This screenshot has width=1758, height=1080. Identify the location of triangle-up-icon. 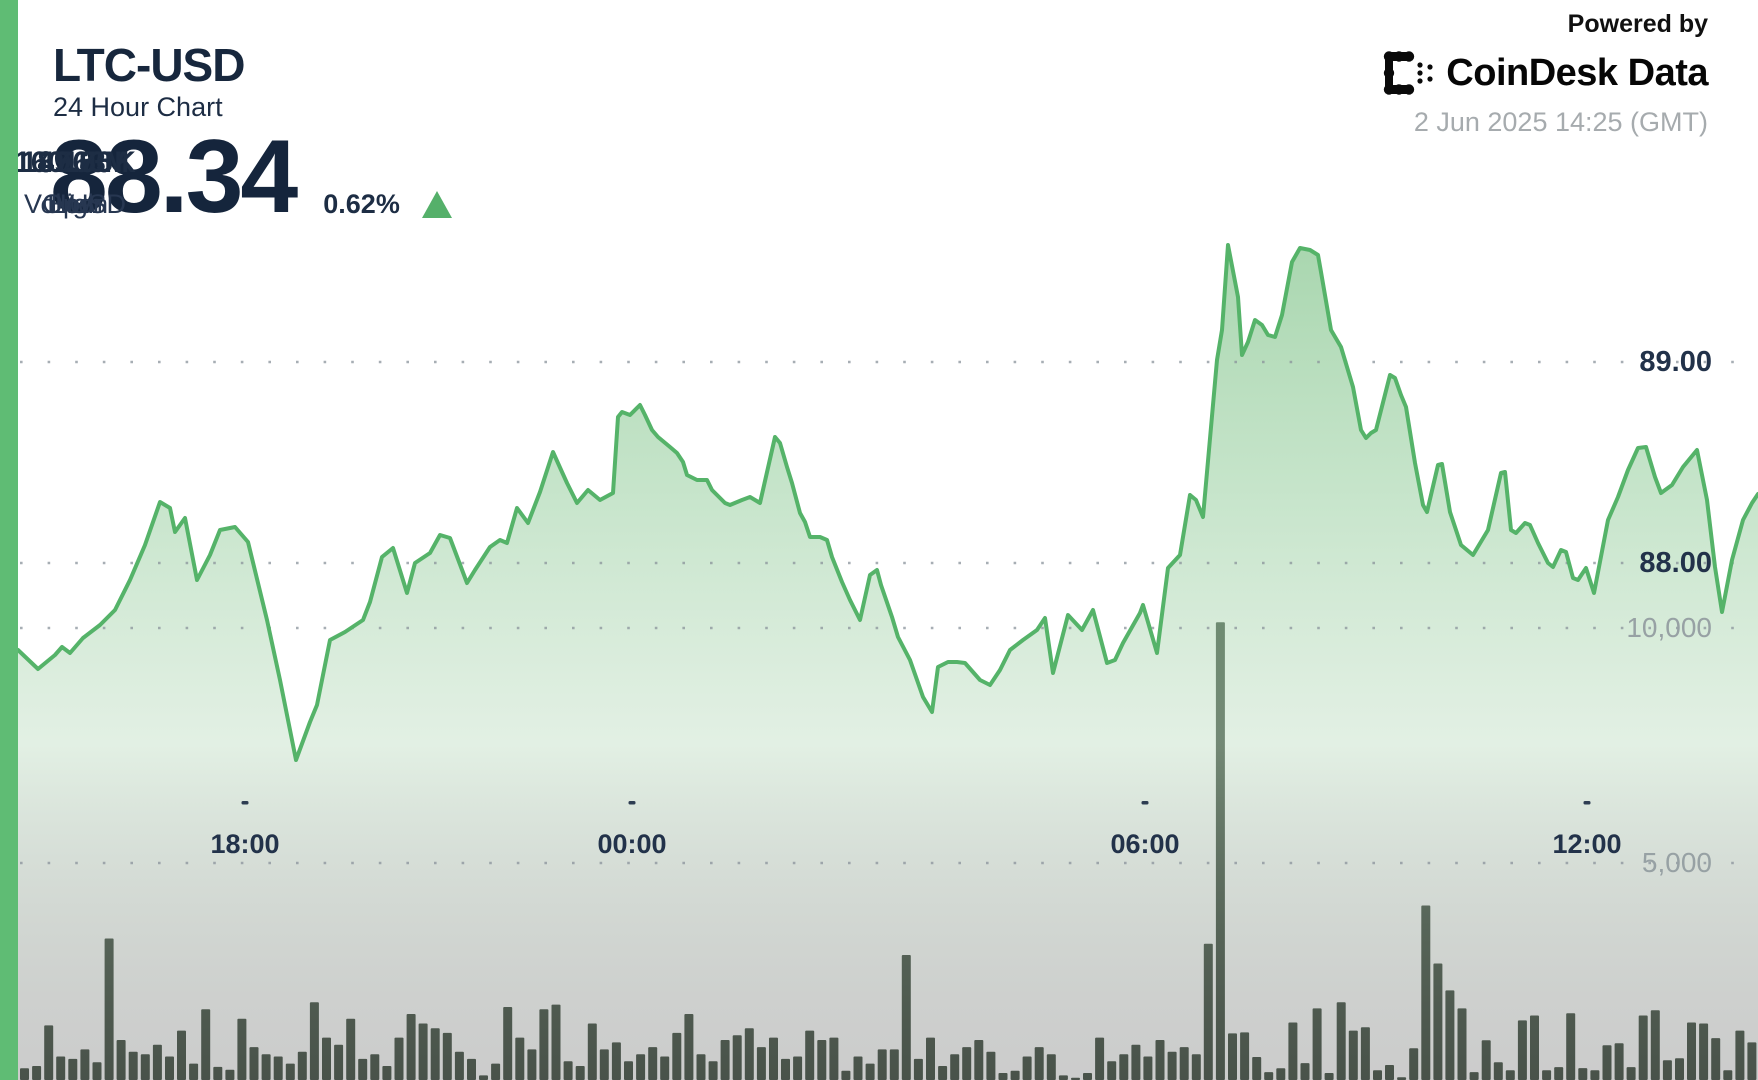
(436, 204).